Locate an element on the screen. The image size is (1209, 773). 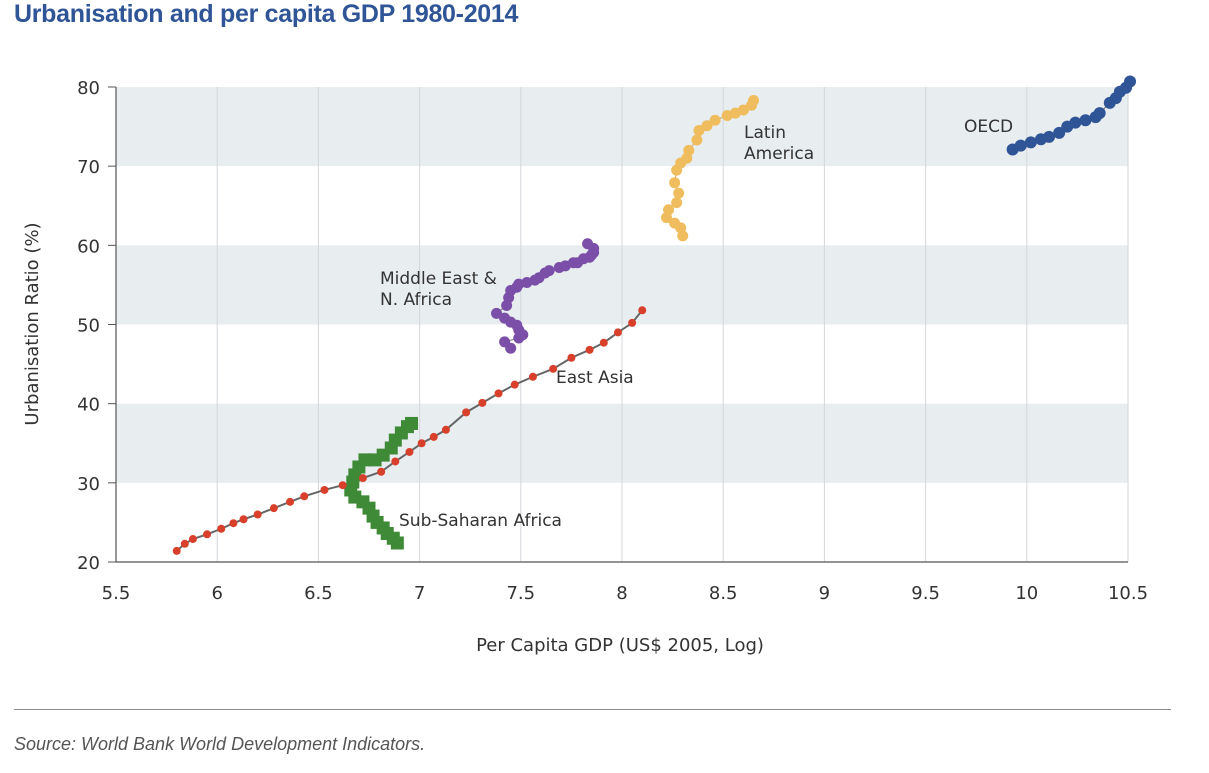
x-axis-label: Per Capita GDP (US$ 2005, Log) is located at coordinates (620, 645).